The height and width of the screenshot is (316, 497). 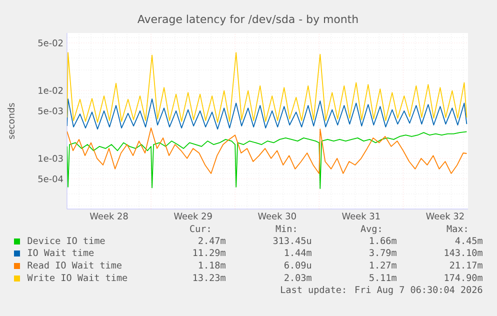 I want to click on y-tick-label: 1e-03, so click(x=50, y=158).